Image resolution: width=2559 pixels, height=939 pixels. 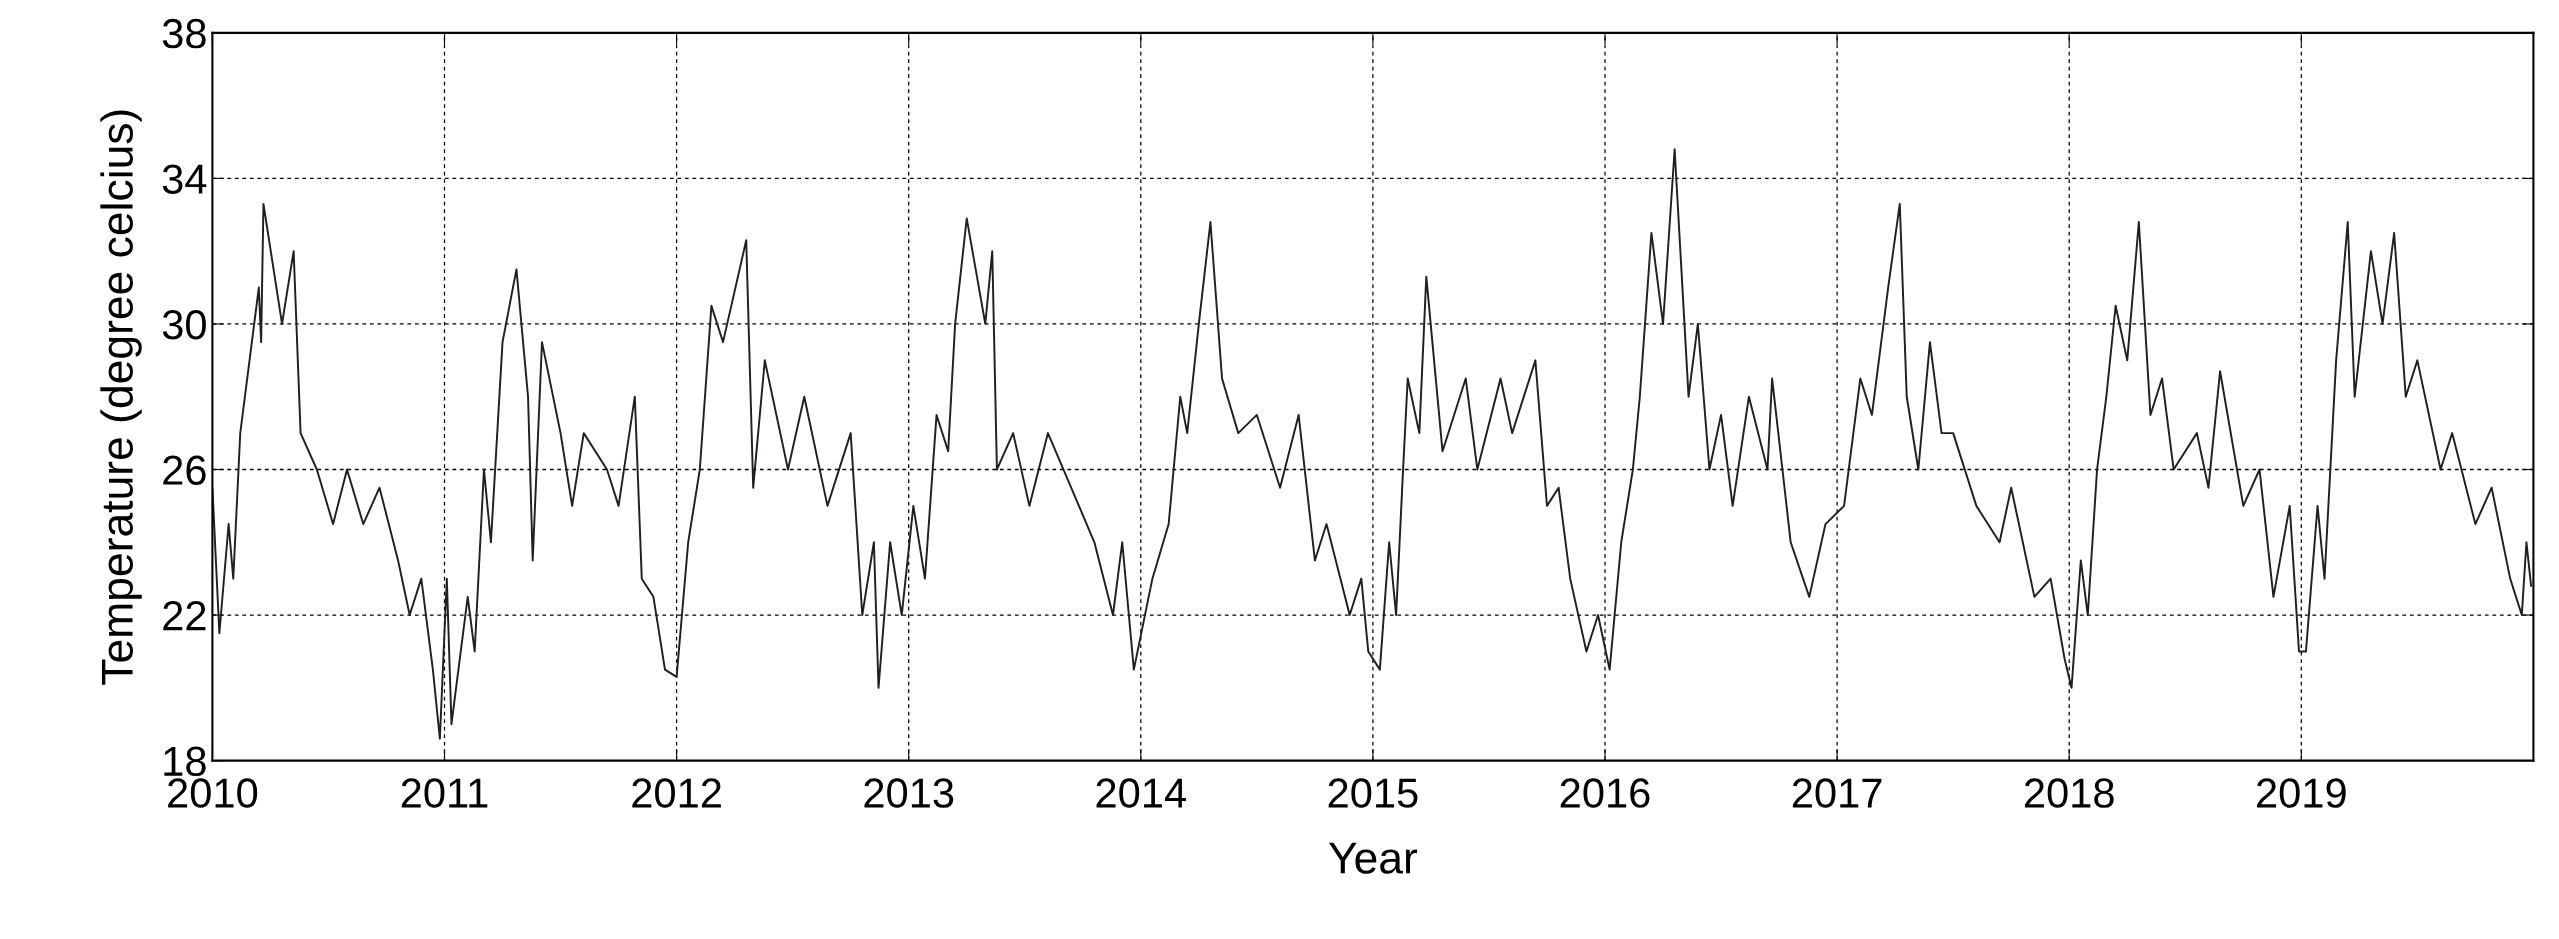 I want to click on x-tick-label: 2017, so click(x=1837, y=793).